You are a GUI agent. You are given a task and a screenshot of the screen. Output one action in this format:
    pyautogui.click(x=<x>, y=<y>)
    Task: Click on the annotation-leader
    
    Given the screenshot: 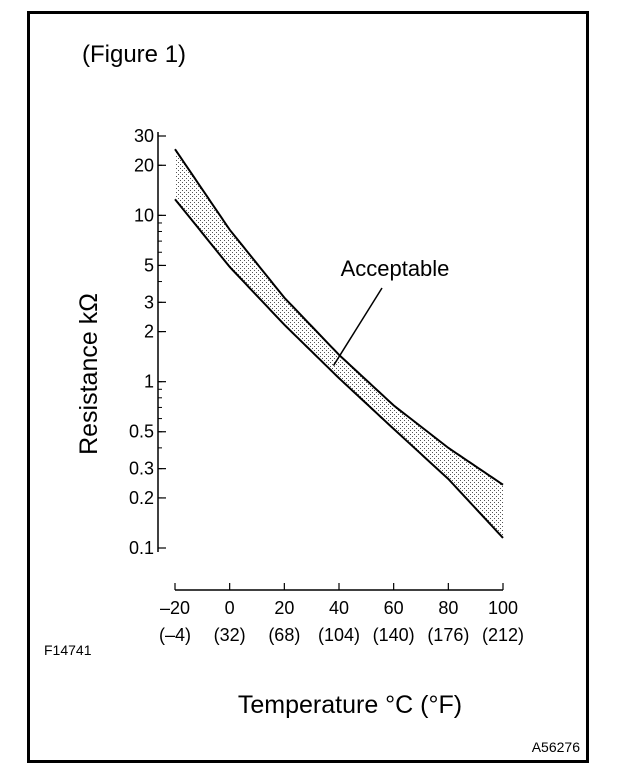 What is the action you would take?
    pyautogui.click(x=357, y=326)
    